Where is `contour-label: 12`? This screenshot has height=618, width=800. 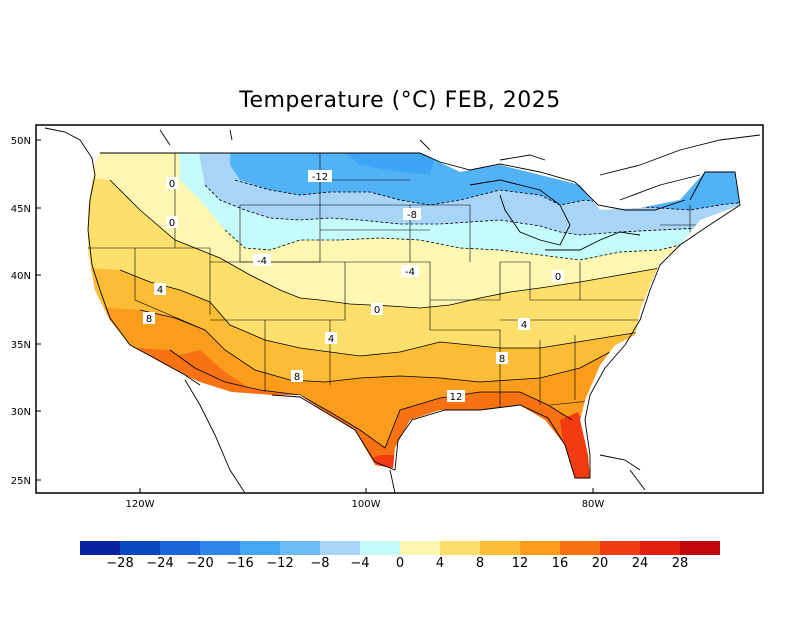
contour-label: 12 is located at coordinates (456, 397).